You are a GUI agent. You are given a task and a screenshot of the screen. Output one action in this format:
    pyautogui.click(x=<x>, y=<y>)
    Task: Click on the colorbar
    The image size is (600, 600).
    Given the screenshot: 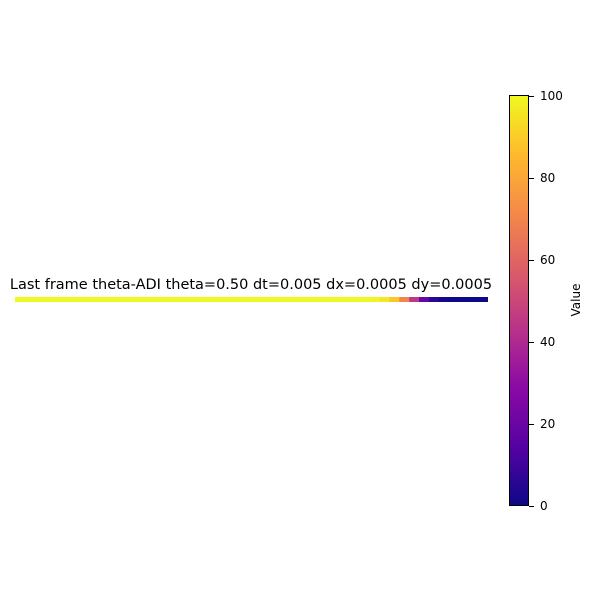 What is the action you would take?
    pyautogui.click(x=519, y=300)
    